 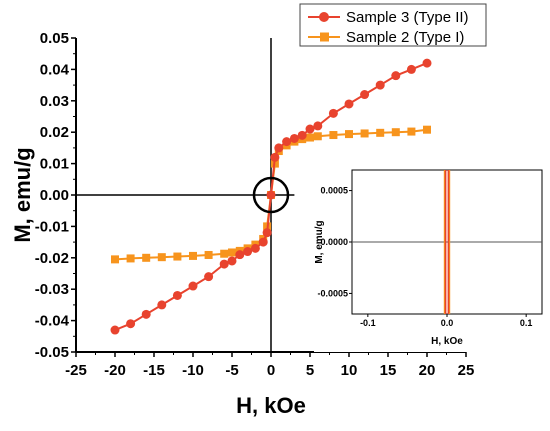 I want to click on x-tick-label: -20, so click(x=115, y=370).